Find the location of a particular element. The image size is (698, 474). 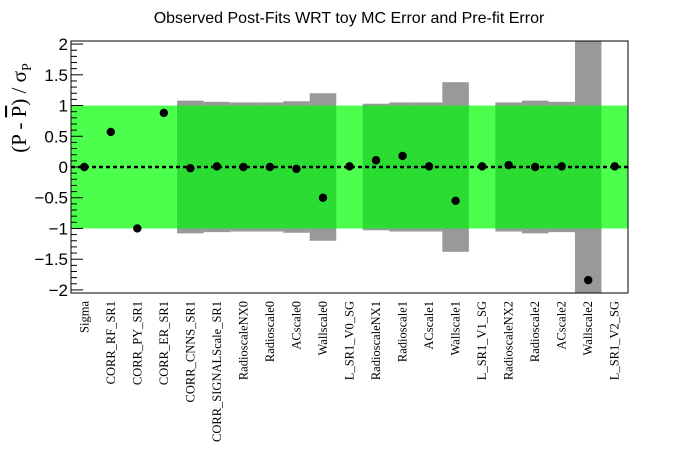

x-category-label: Wallscale2 is located at coordinates (588, 328).